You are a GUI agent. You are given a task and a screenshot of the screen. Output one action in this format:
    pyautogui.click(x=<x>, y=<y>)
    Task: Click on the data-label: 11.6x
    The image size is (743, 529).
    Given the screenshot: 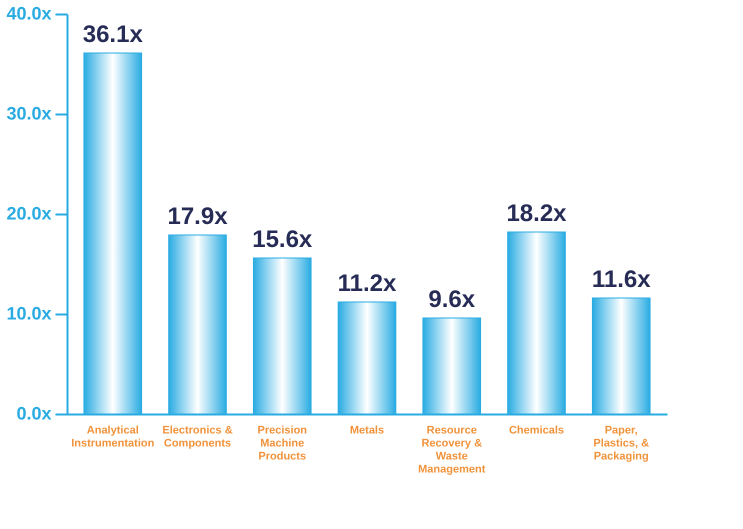 What is the action you would take?
    pyautogui.click(x=622, y=279)
    